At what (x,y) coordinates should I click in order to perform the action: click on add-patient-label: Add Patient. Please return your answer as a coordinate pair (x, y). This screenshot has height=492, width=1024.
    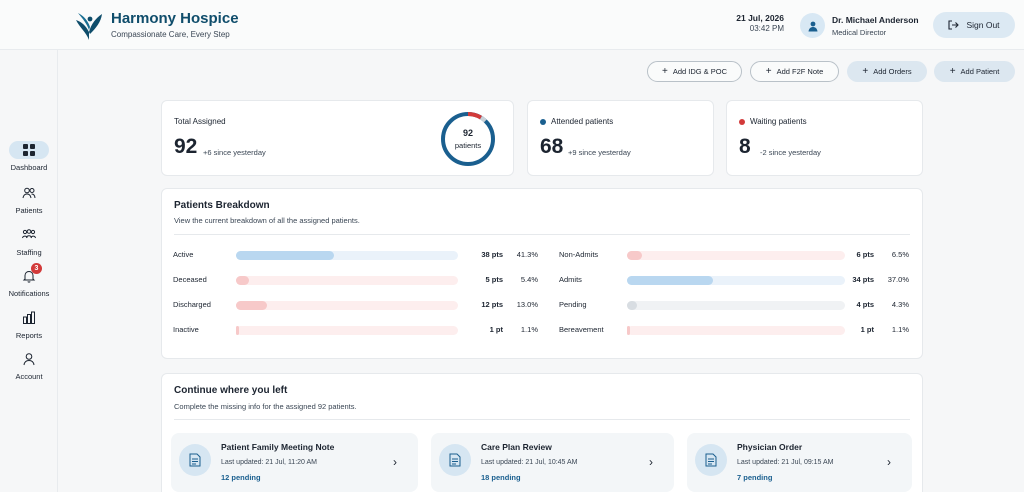
    Looking at the image, I should click on (980, 71).